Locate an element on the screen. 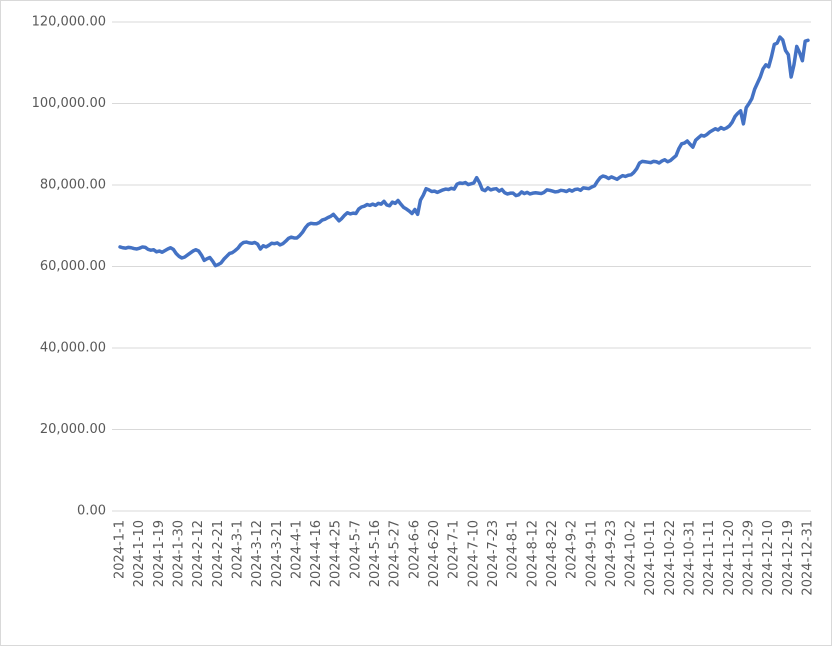 The width and height of the screenshot is (832, 646). y-tick-label: 80,000.00 is located at coordinates (73, 185).